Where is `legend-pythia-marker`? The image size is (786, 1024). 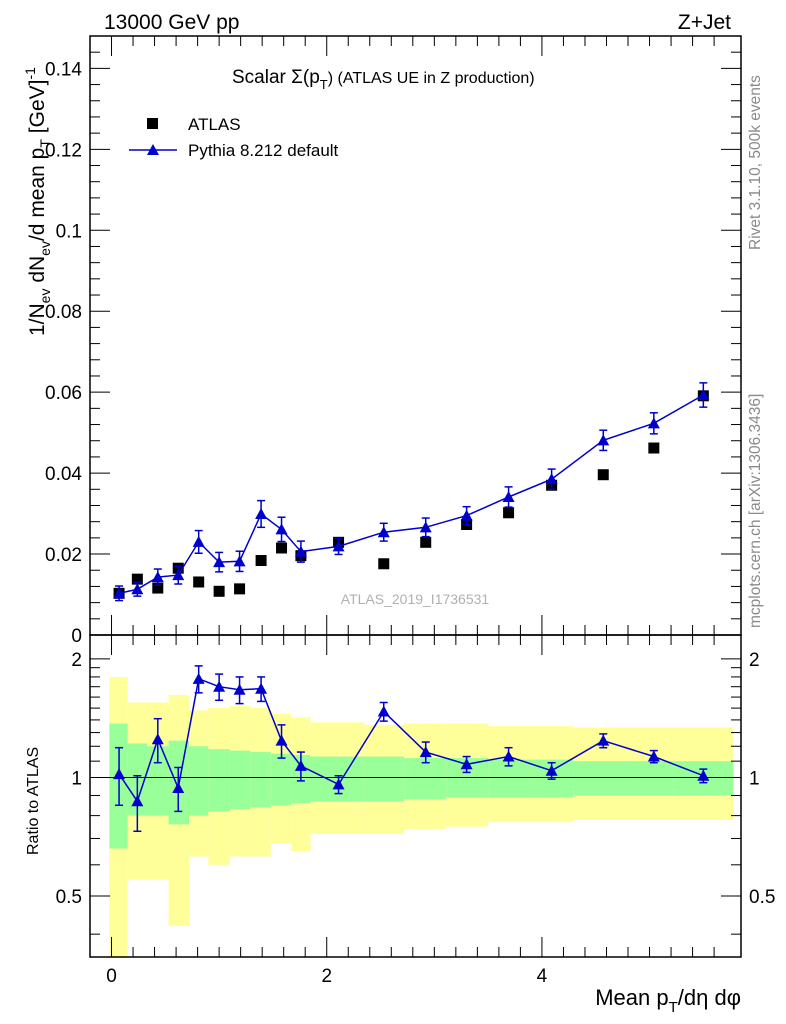 legend-pythia-marker is located at coordinates (153, 149).